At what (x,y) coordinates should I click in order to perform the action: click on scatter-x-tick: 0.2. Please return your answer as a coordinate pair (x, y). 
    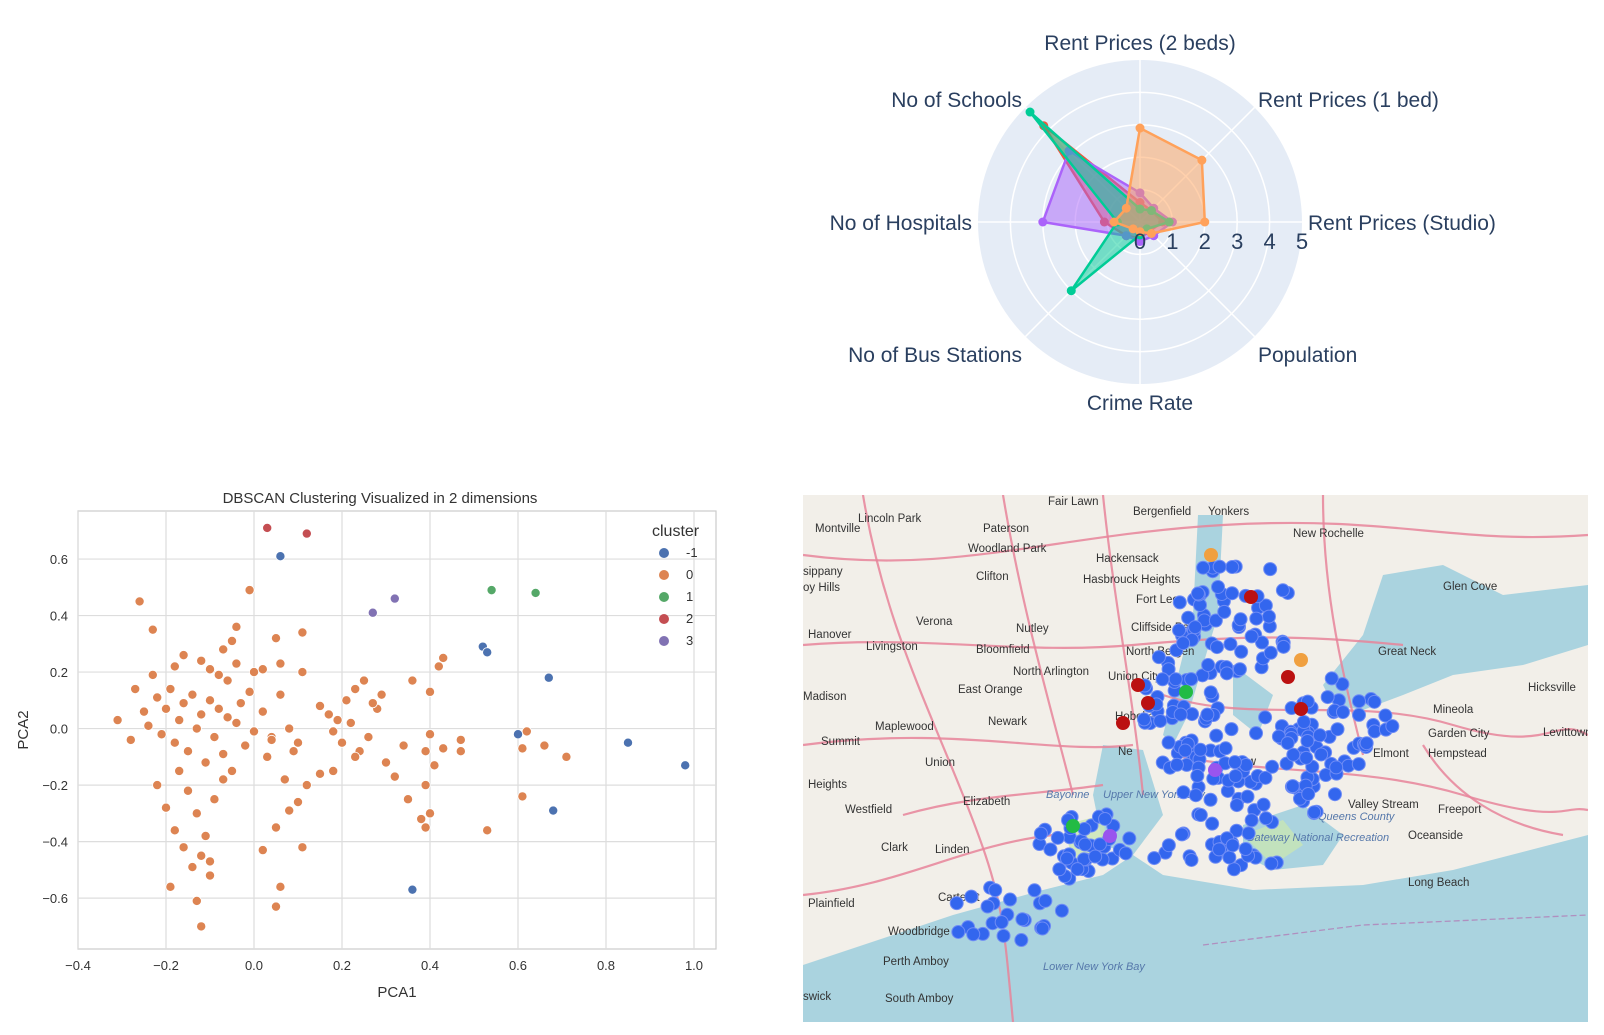
    Looking at the image, I should click on (342, 965).